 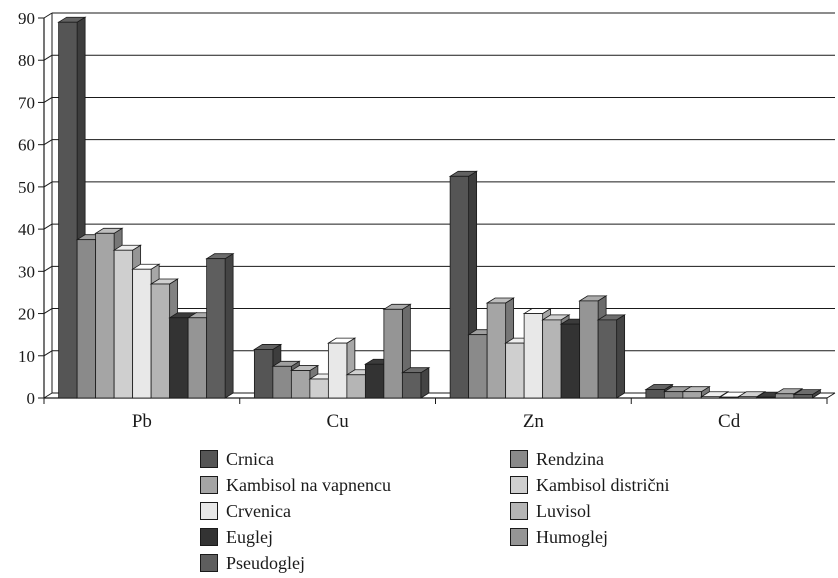 I want to click on legend-item: Euglej, so click(x=236, y=537).